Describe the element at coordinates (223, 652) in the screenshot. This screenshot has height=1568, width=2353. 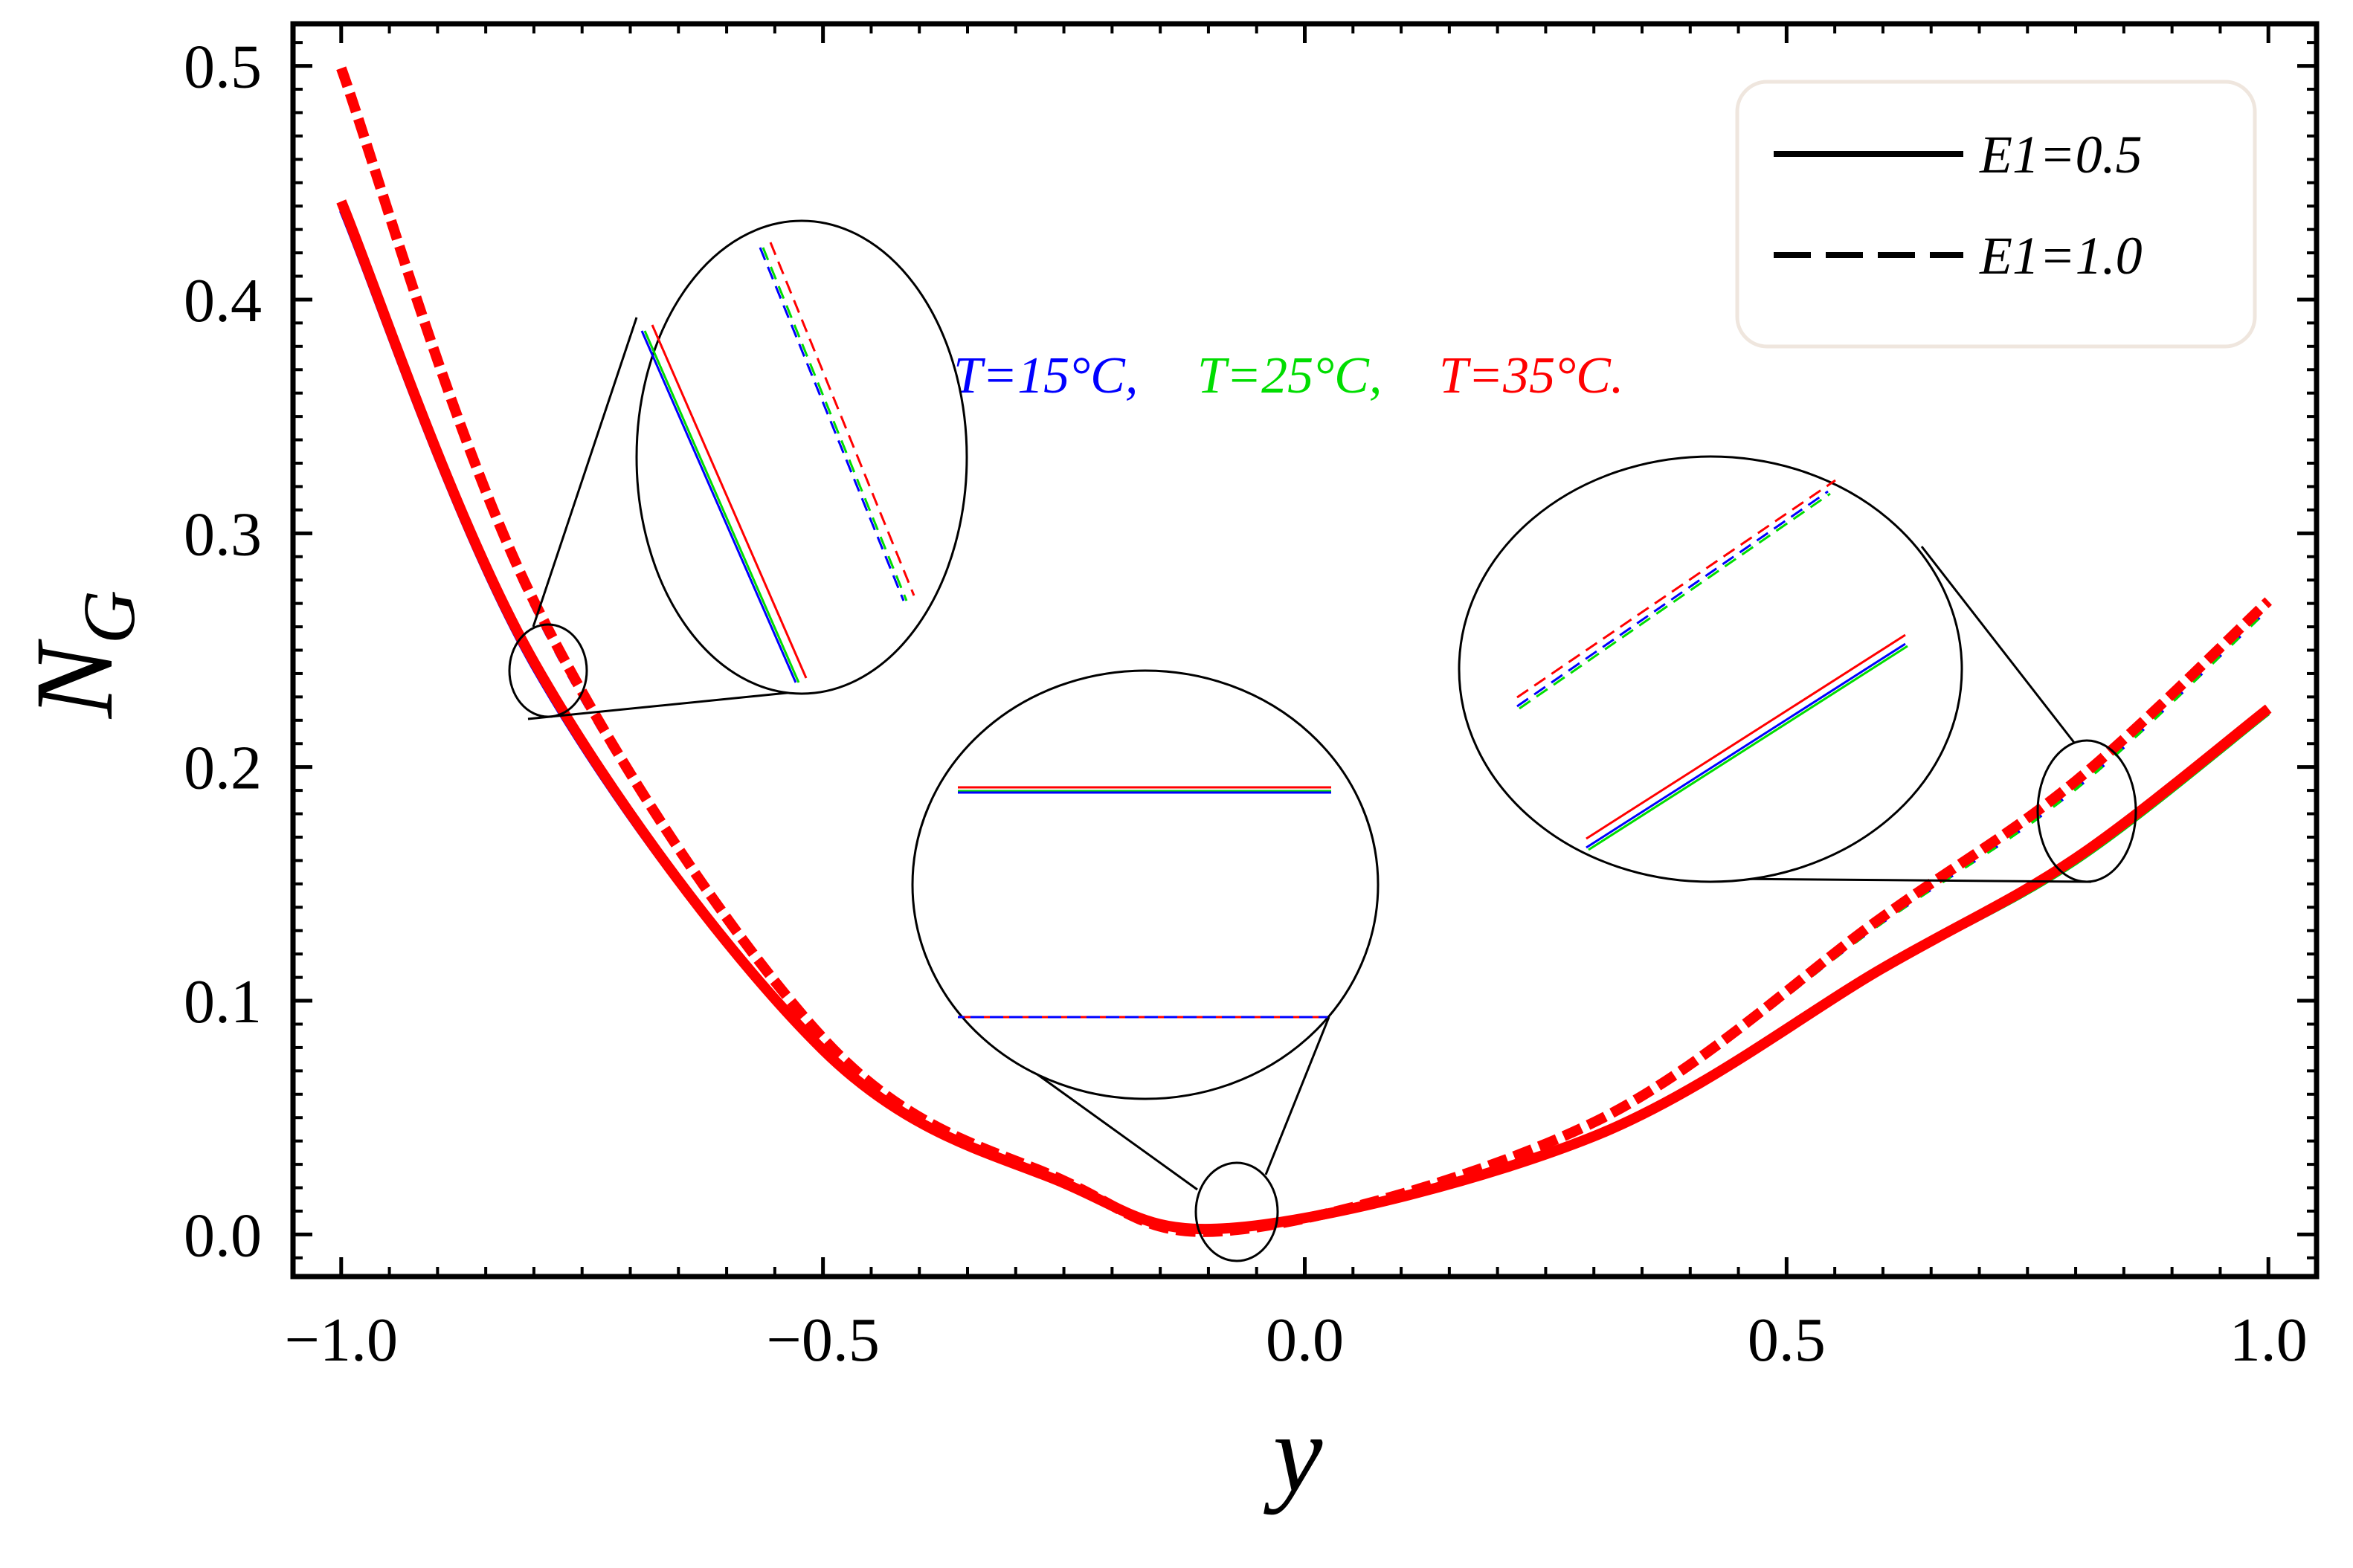
I see `y-tick-labels: 0.0 0.1 0.2 0.3 0.4 0.5` at that location.